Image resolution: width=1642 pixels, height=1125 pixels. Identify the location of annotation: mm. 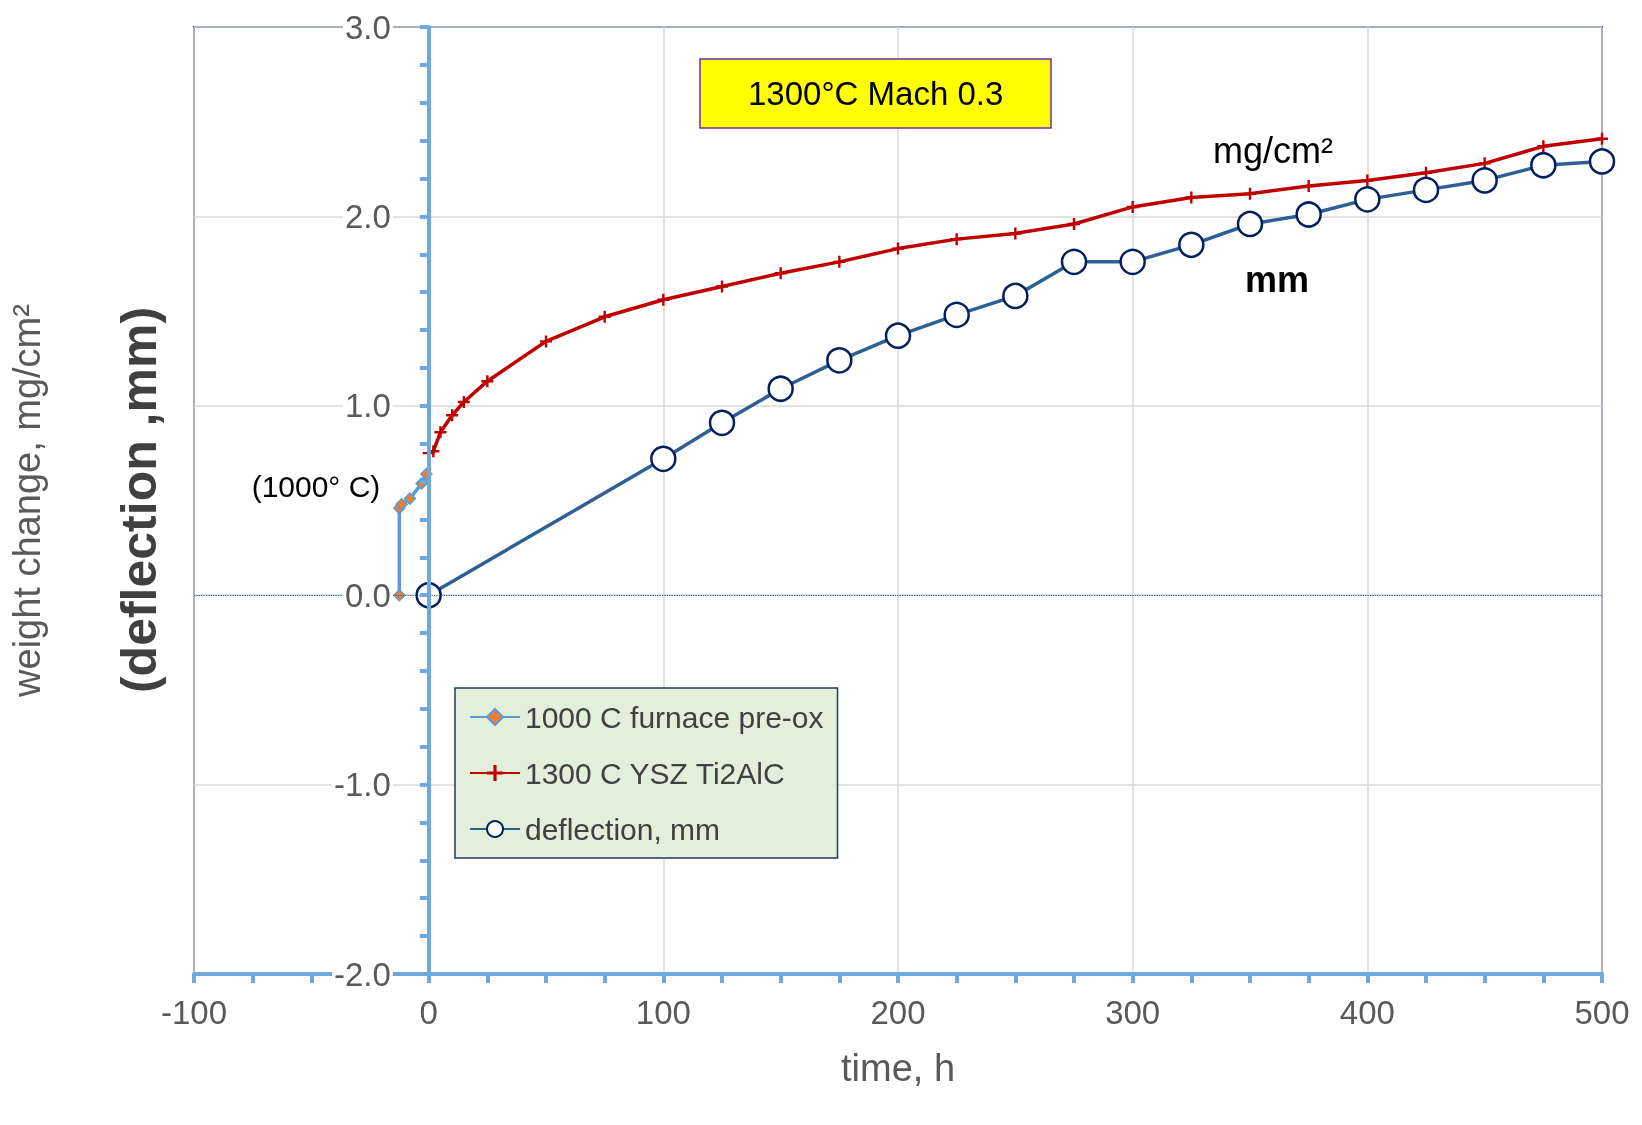
(1277, 279).